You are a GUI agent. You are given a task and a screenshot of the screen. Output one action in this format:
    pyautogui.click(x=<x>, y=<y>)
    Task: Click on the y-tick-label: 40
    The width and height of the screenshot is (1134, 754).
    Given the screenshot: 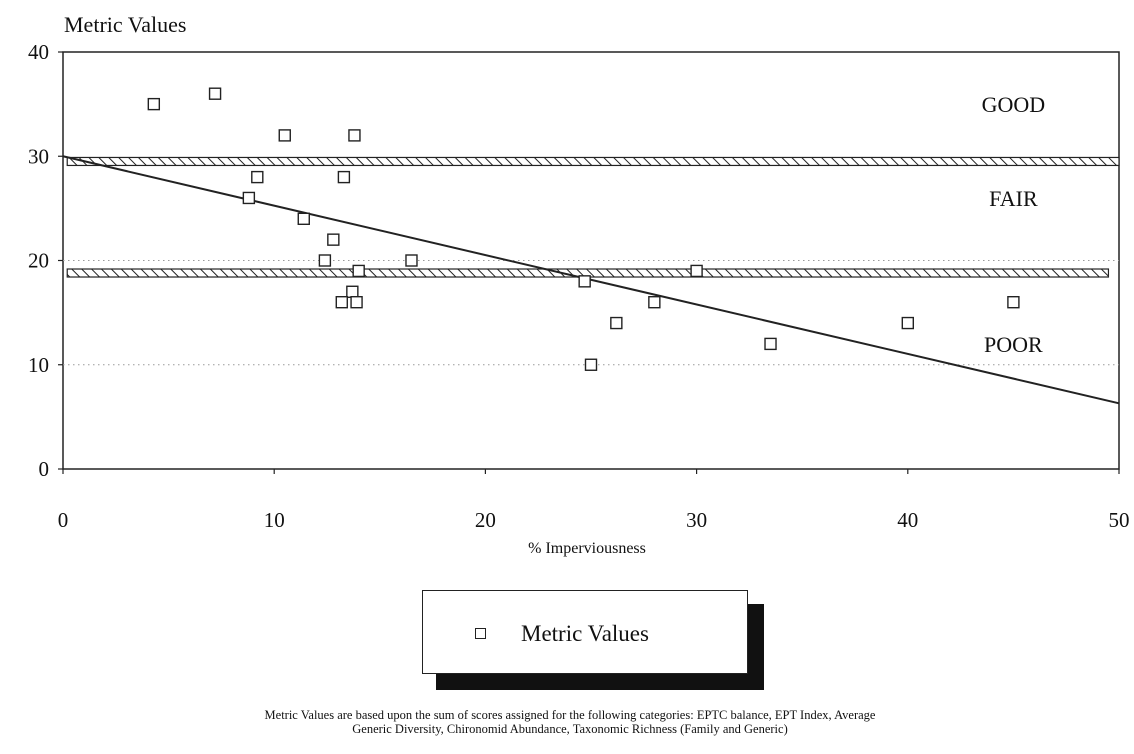 What is the action you would take?
    pyautogui.click(x=38, y=52)
    